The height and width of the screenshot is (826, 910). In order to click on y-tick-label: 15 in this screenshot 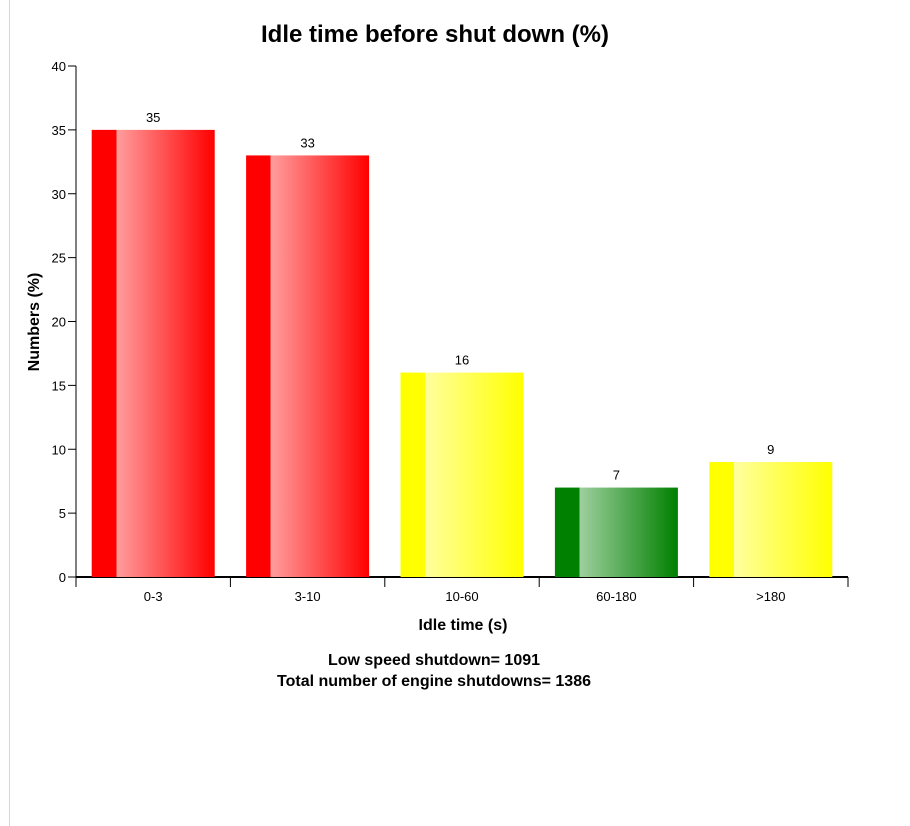, I will do `click(59, 385)`.